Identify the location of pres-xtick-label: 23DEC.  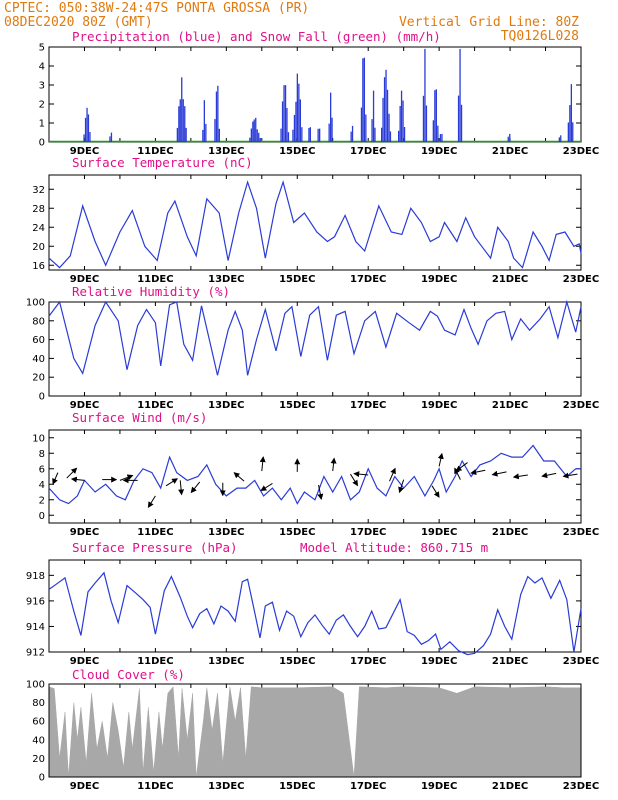
(581, 661).